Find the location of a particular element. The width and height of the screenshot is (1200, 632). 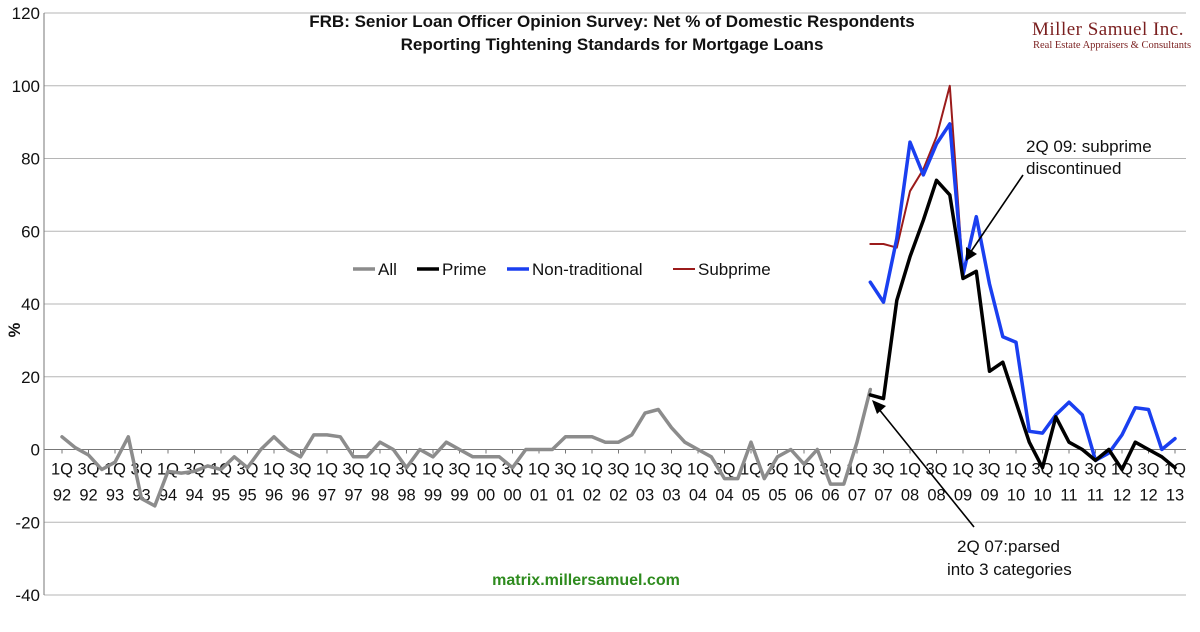

series-line-prime is located at coordinates (1022, 325).